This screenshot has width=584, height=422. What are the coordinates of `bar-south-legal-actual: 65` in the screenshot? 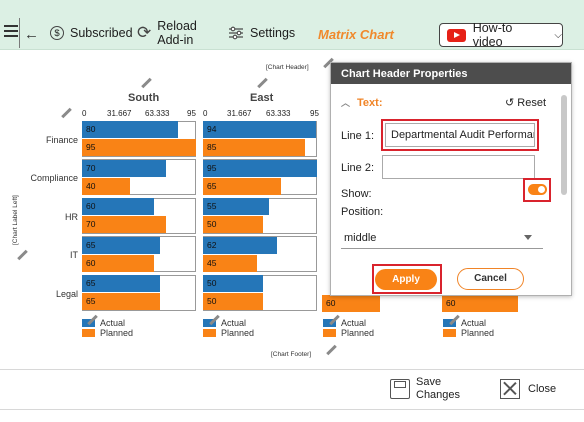 It's located at (121, 283).